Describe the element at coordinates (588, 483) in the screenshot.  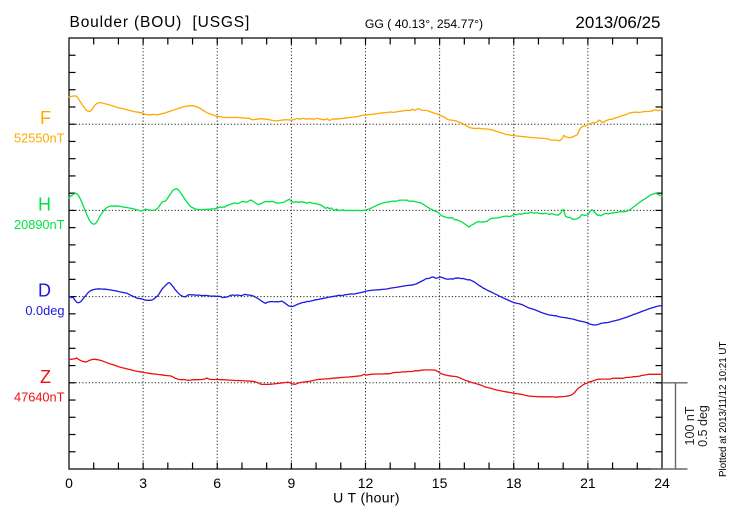
I see `svg-text: 21` at that location.